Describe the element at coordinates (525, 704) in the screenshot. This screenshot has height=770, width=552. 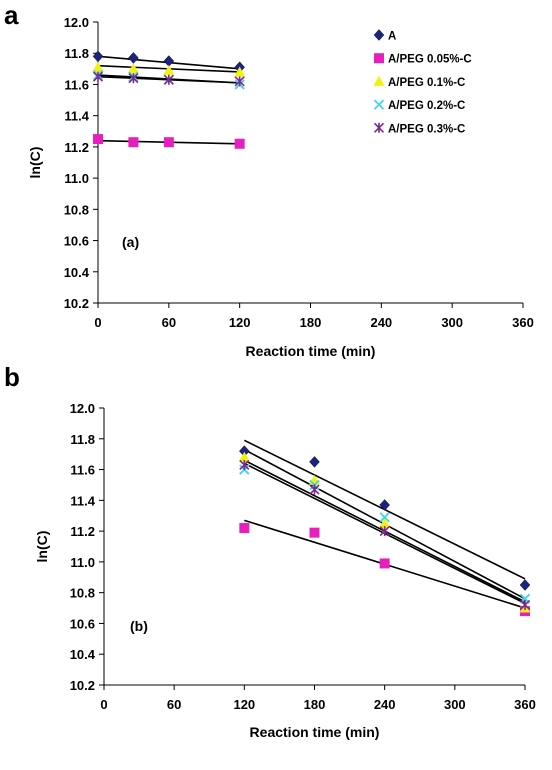
I see `panel-b-x-tick-label: 360` at that location.